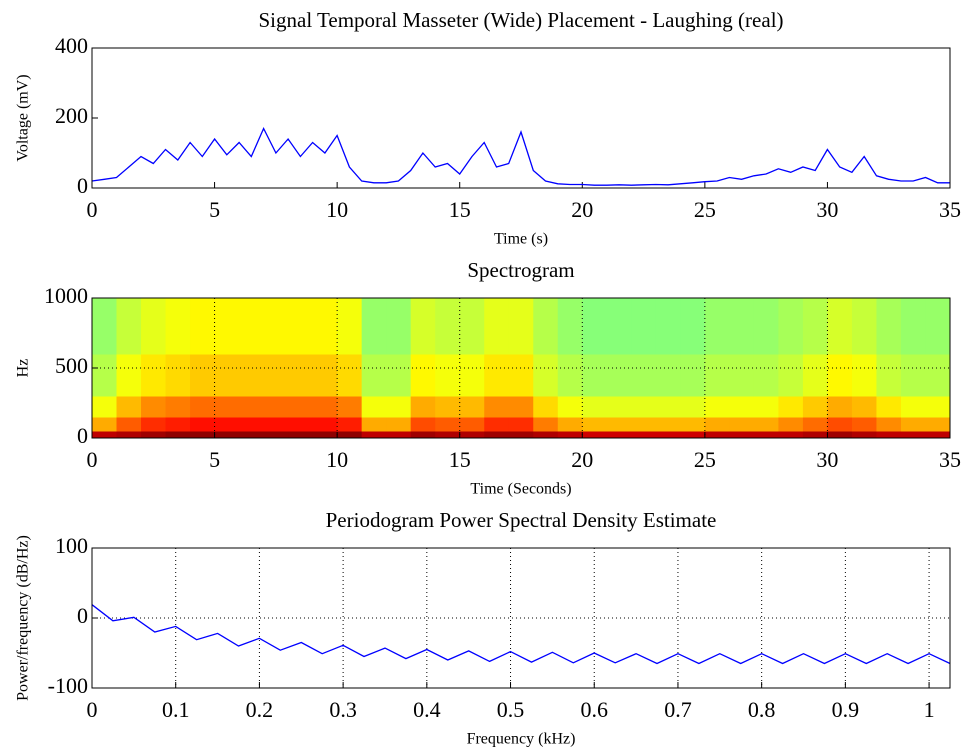 The width and height of the screenshot is (970, 749). I want to click on x-tick-label: 15, so click(460, 209).